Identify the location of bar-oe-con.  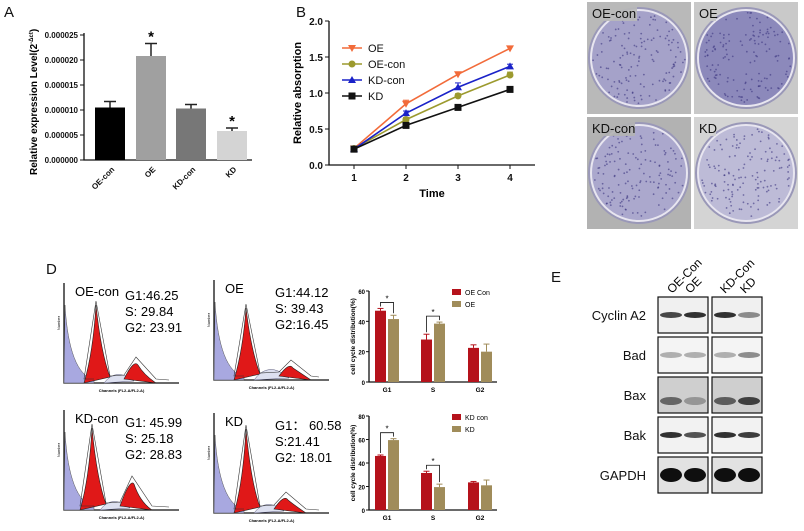
(110, 133).